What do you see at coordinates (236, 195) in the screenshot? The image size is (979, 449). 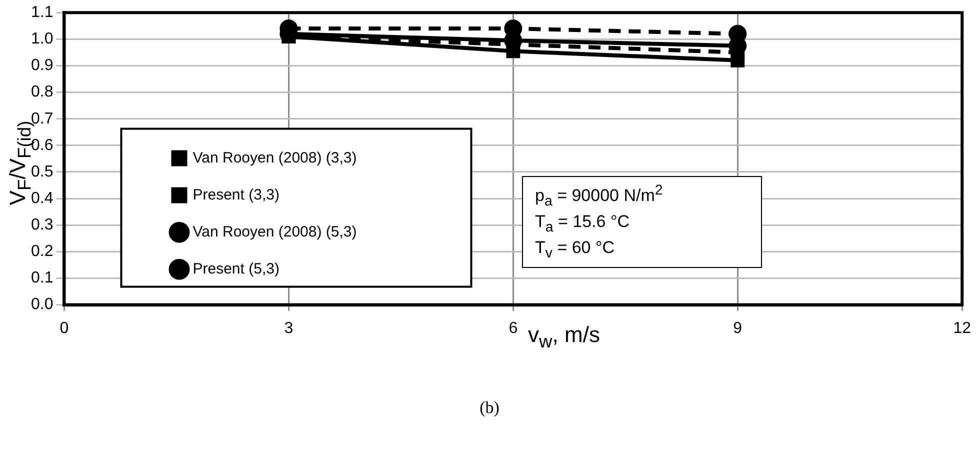 I see `legend-label: Present (3,3)` at bounding box center [236, 195].